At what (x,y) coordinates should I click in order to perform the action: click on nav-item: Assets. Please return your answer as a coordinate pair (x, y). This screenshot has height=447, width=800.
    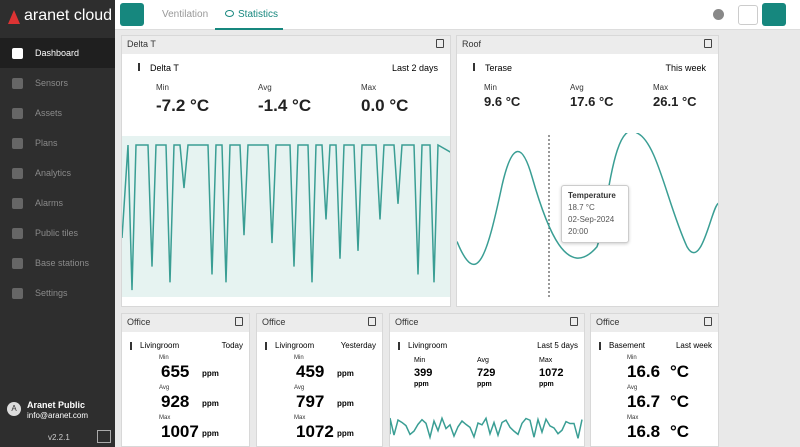
    Looking at the image, I should click on (57, 113).